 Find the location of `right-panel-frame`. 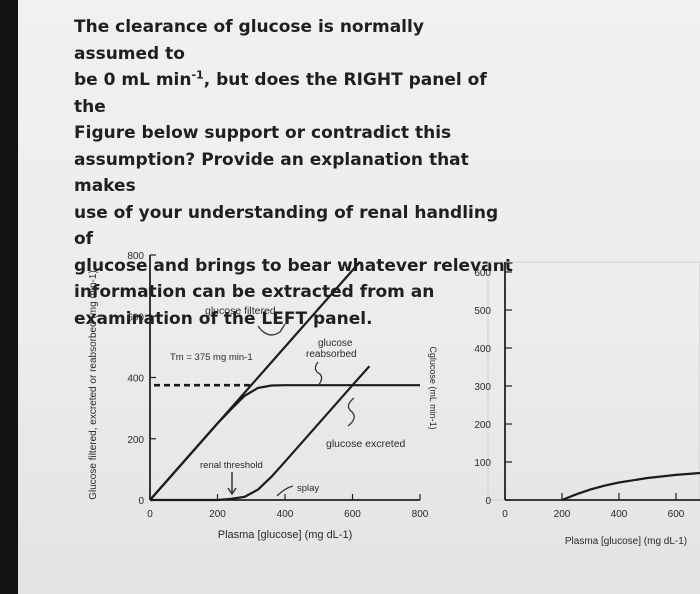

right-panel-frame is located at coordinates (593, 381).